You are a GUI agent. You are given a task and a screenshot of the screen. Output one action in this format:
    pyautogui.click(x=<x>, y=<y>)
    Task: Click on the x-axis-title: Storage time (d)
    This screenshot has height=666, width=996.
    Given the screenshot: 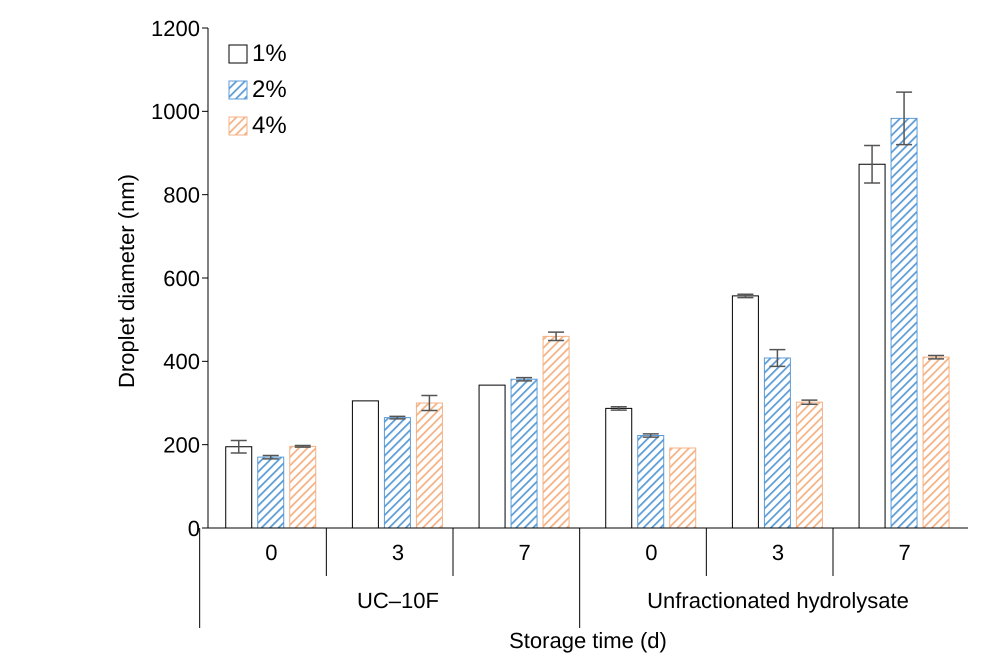 What is the action you would take?
    pyautogui.click(x=588, y=640)
    